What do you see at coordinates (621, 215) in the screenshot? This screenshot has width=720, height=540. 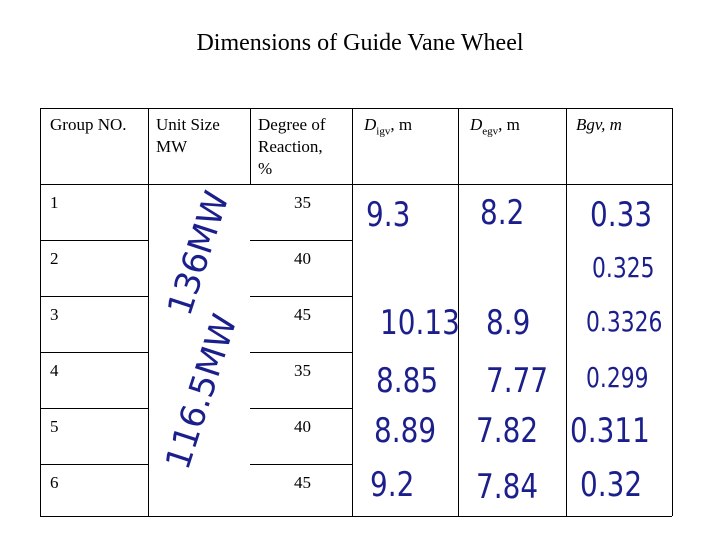 I see `b-gv-value: 0.33` at bounding box center [621, 215].